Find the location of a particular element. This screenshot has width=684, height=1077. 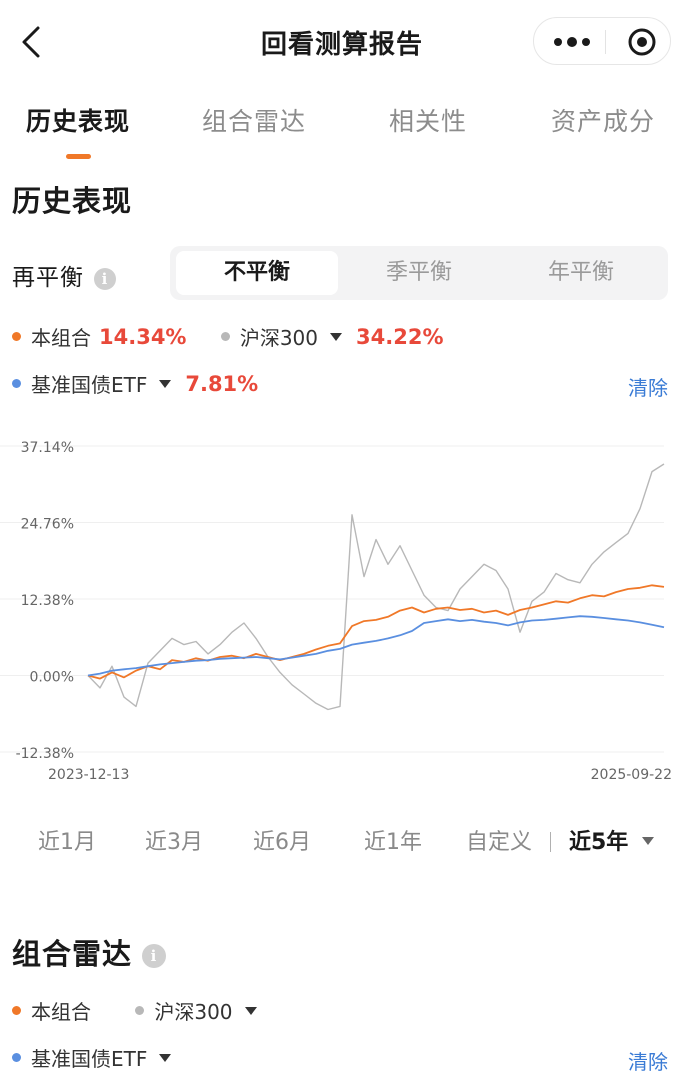

radar-legend-name-bond-etf: 基准国债ETF is located at coordinates (89, 1059).